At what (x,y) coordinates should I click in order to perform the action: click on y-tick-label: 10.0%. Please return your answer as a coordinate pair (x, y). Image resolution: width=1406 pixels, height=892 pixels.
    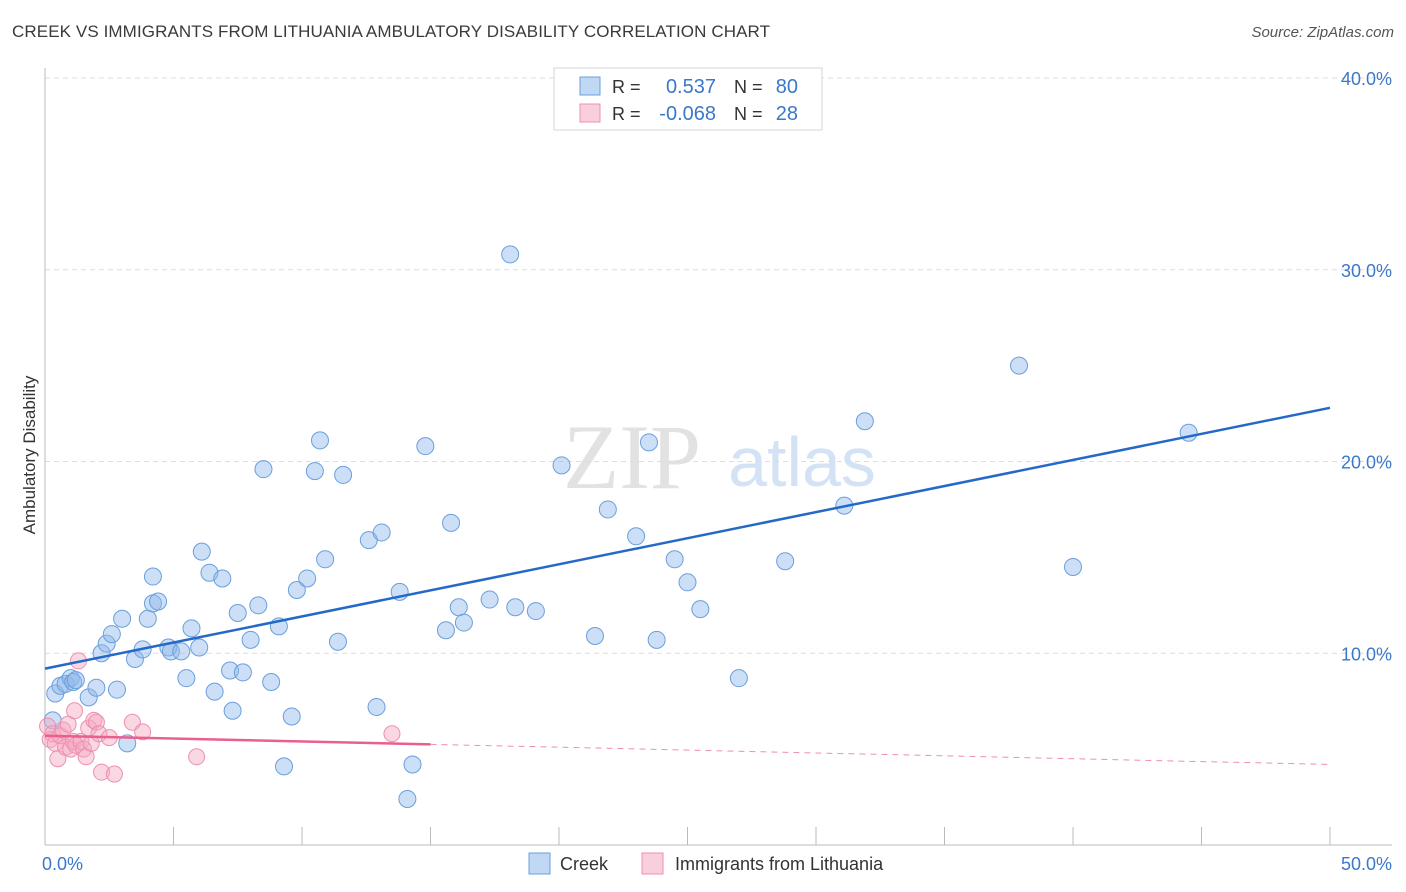
    Looking at the image, I should click on (1366, 654).